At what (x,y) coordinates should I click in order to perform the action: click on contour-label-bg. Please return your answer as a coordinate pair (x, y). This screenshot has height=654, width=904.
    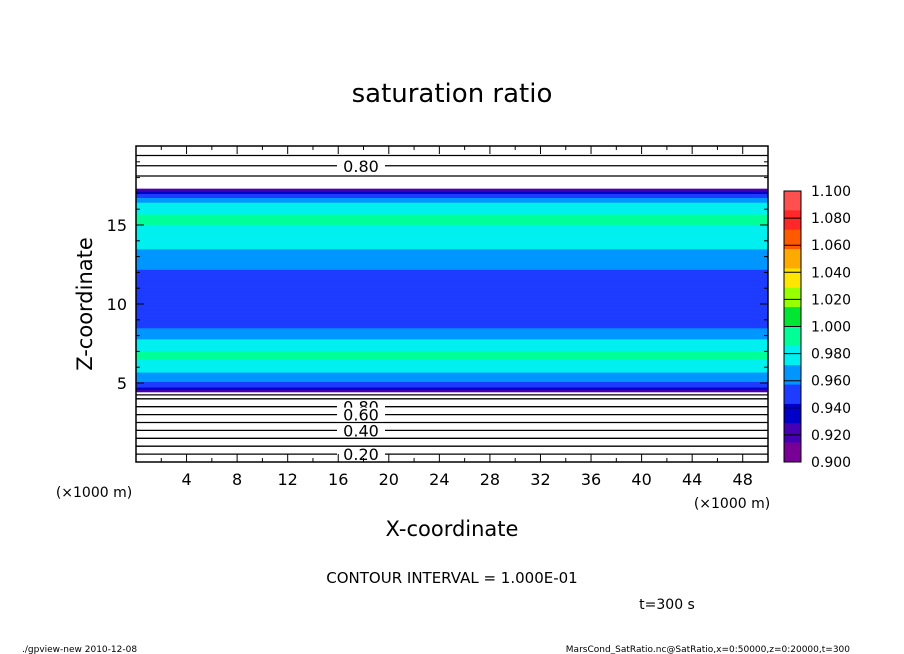
    Looking at the image, I should click on (360, 414).